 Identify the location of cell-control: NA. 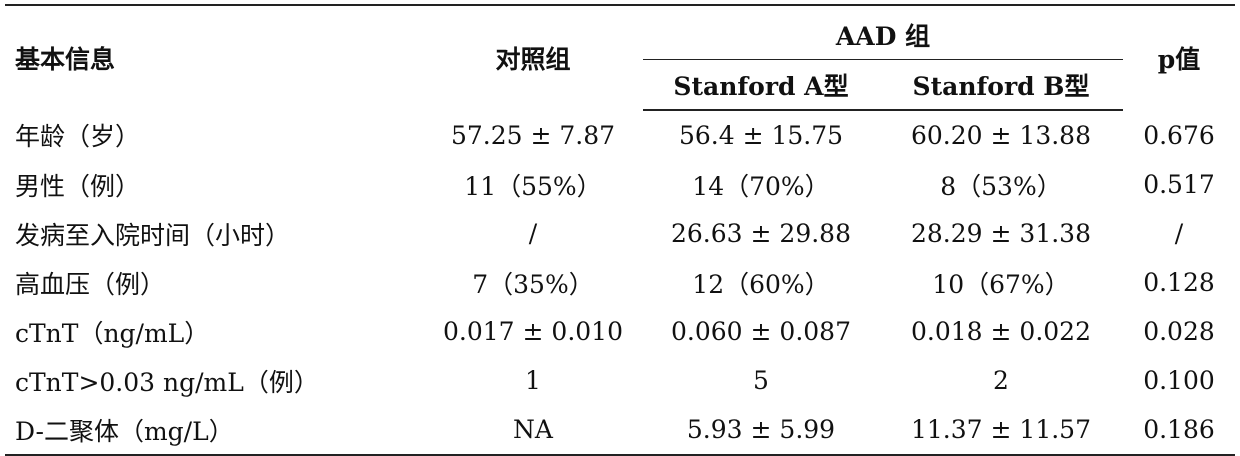
(533, 430).